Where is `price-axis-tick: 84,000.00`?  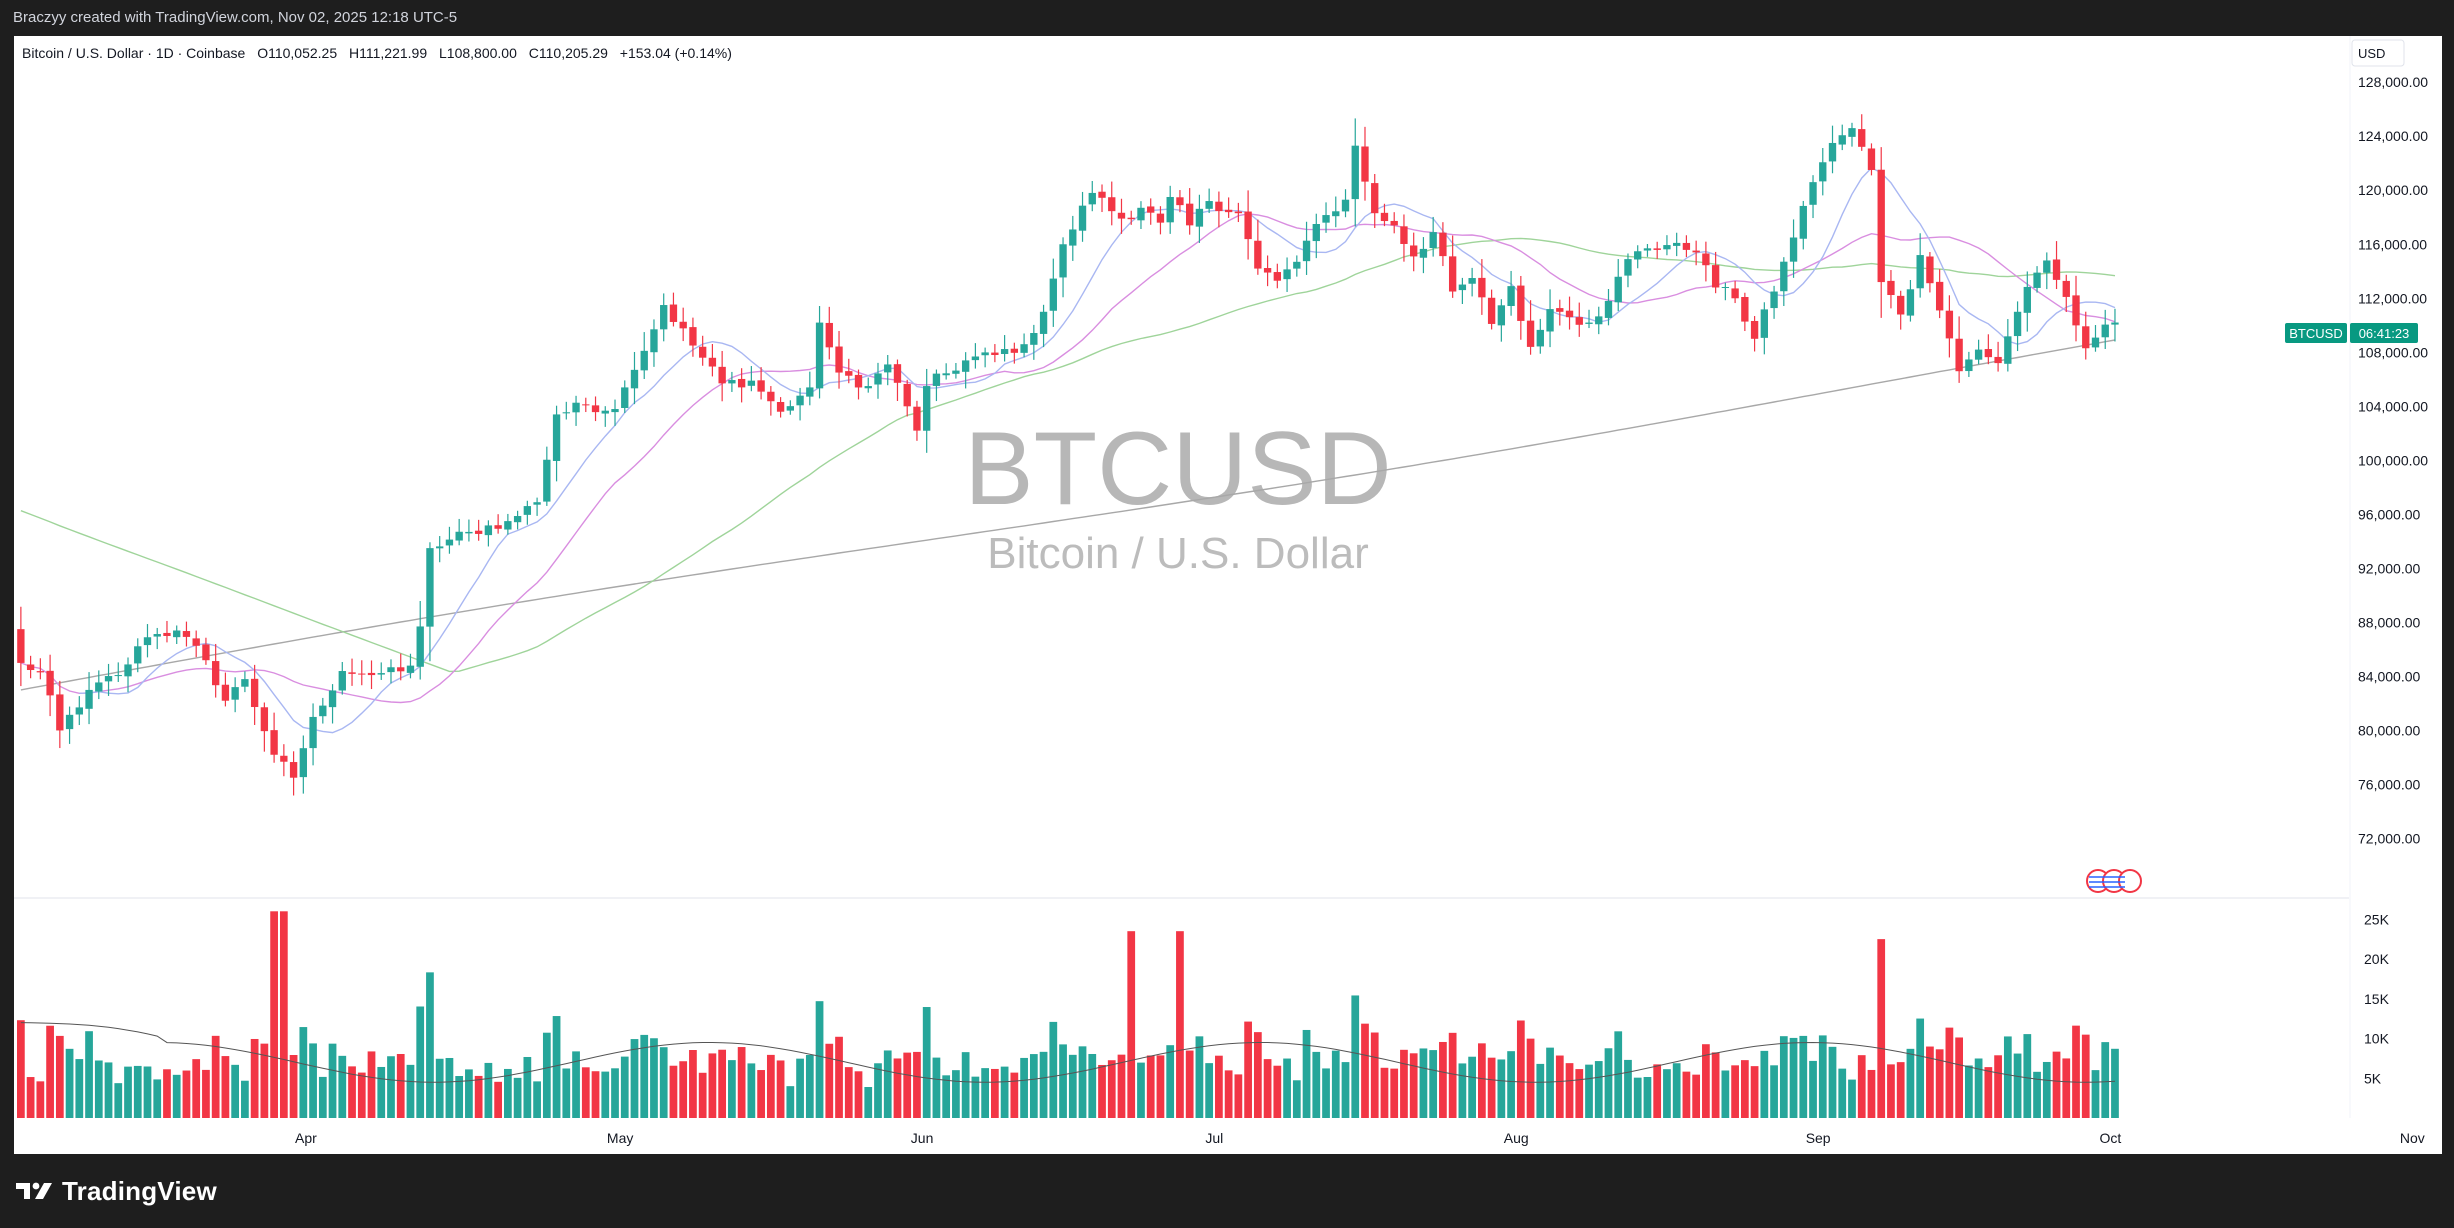 price-axis-tick: 84,000.00 is located at coordinates (2389, 676).